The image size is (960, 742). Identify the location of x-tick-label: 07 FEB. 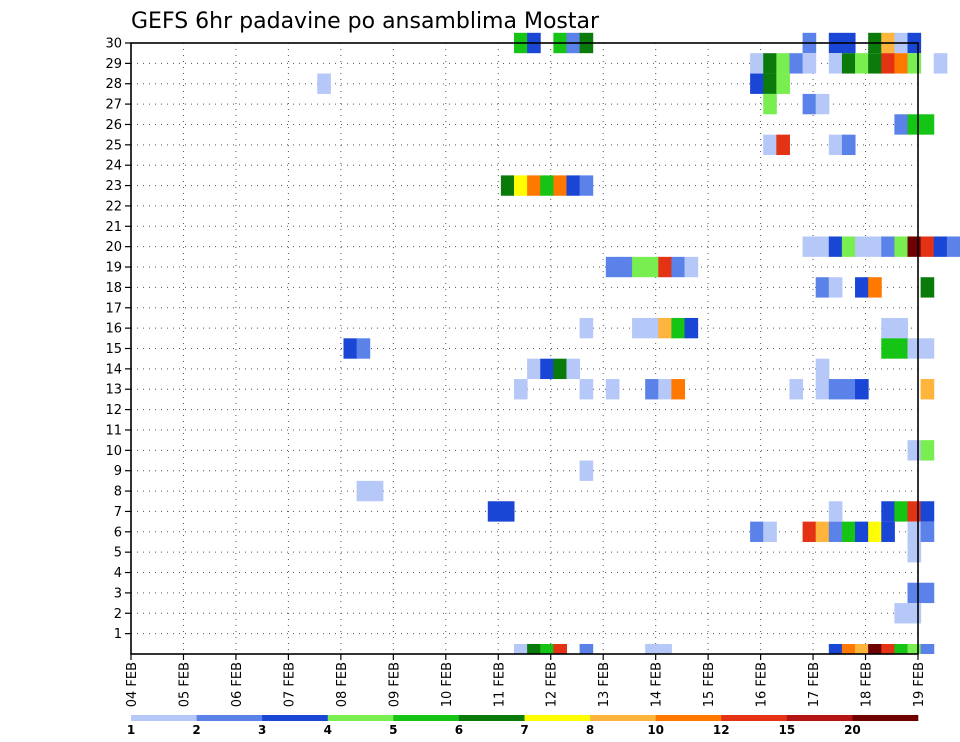
(289, 684).